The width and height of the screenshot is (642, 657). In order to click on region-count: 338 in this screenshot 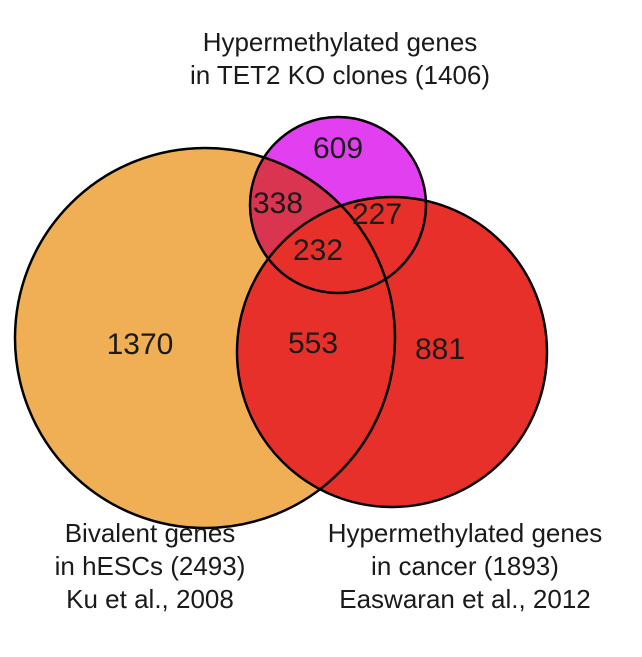, I will do `click(278, 203)`.